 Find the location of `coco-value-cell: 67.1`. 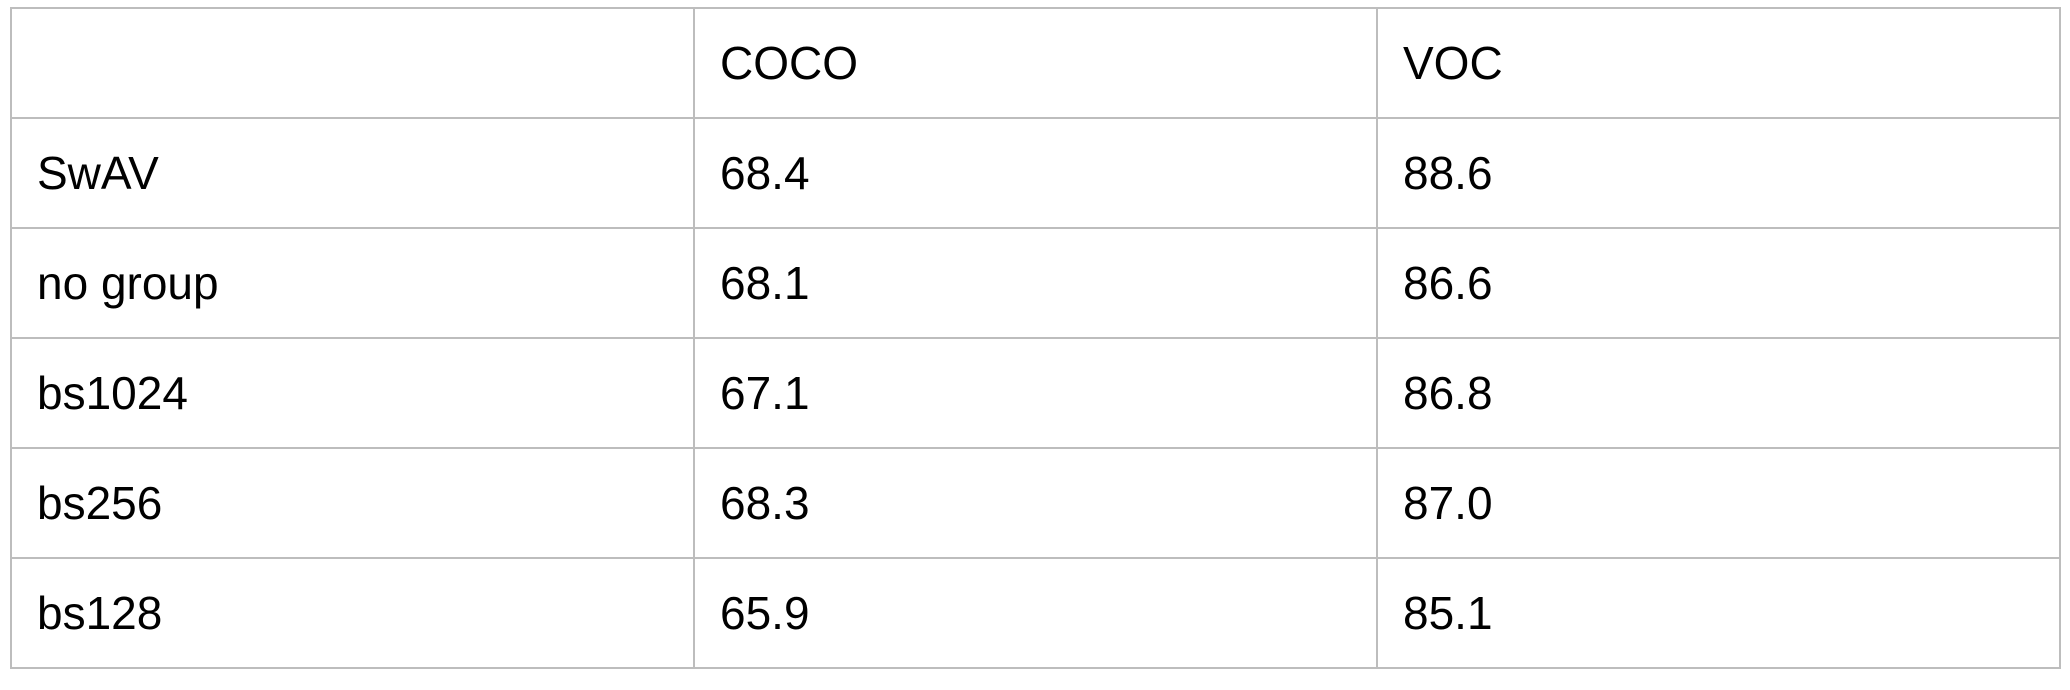

coco-value-cell: 67.1 is located at coordinates (1035, 393).